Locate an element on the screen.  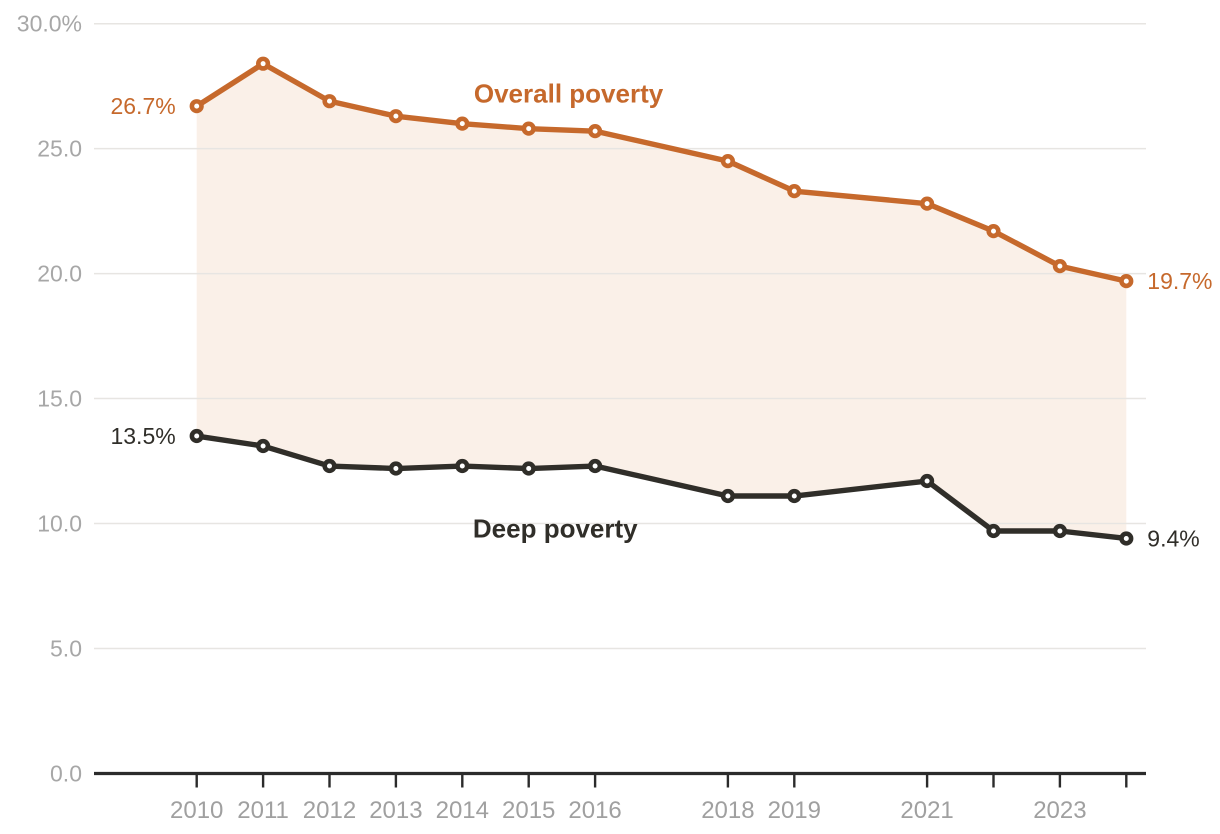
x-tick-label-2015: 2015 is located at coordinates (528, 810).